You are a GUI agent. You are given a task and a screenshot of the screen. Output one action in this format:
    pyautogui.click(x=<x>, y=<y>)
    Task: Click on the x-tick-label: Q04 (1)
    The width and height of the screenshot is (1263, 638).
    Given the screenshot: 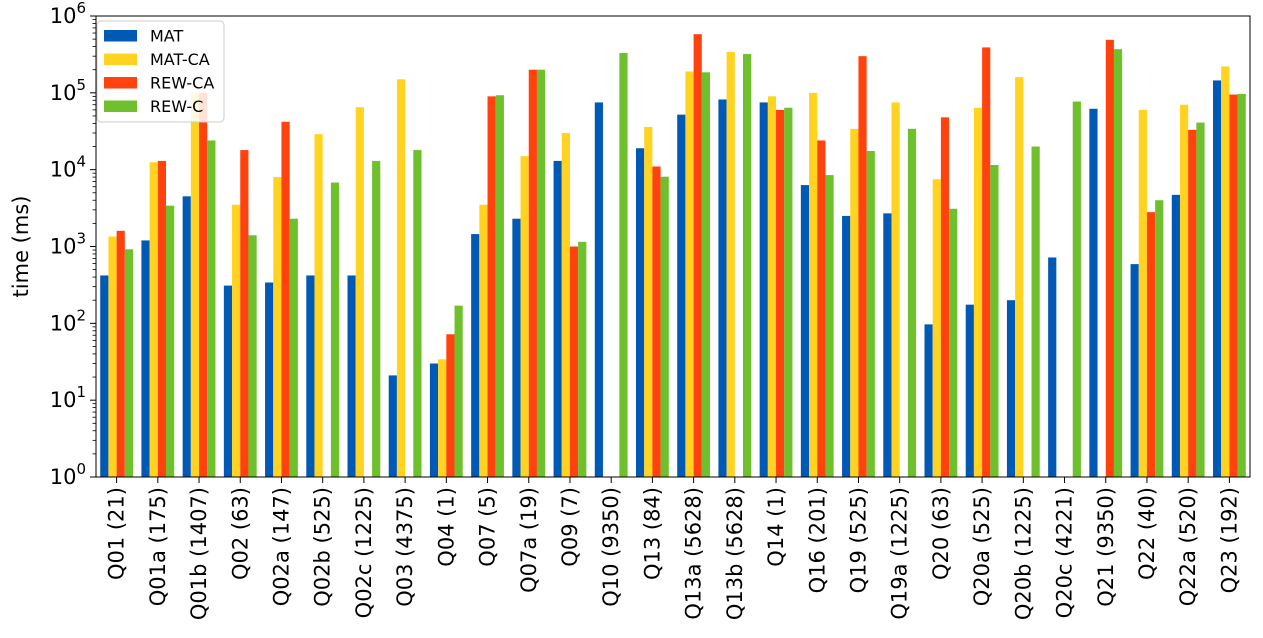 What is the action you would take?
    pyautogui.click(x=446, y=527)
    